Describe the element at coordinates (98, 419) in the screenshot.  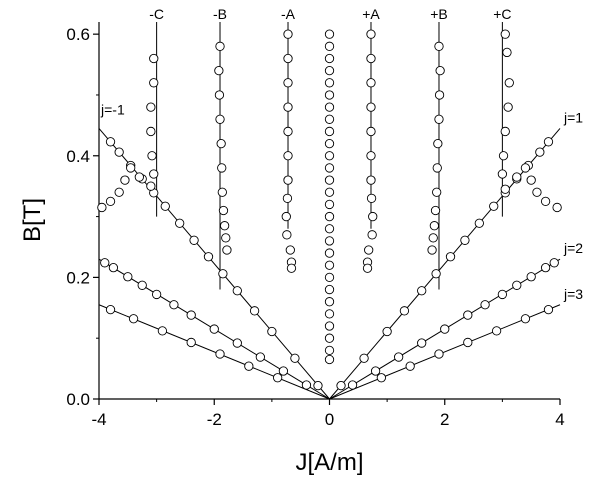
I see `x-tick-label: -4` at that location.